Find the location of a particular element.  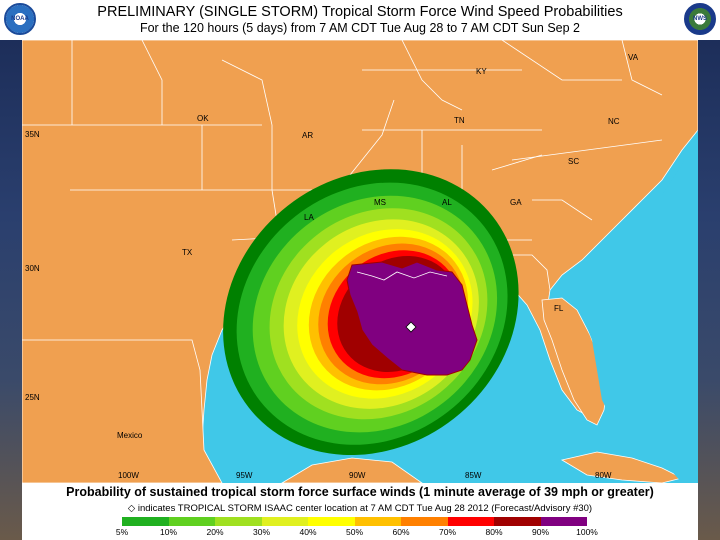

state-label-ky: KY is located at coordinates (481, 71).